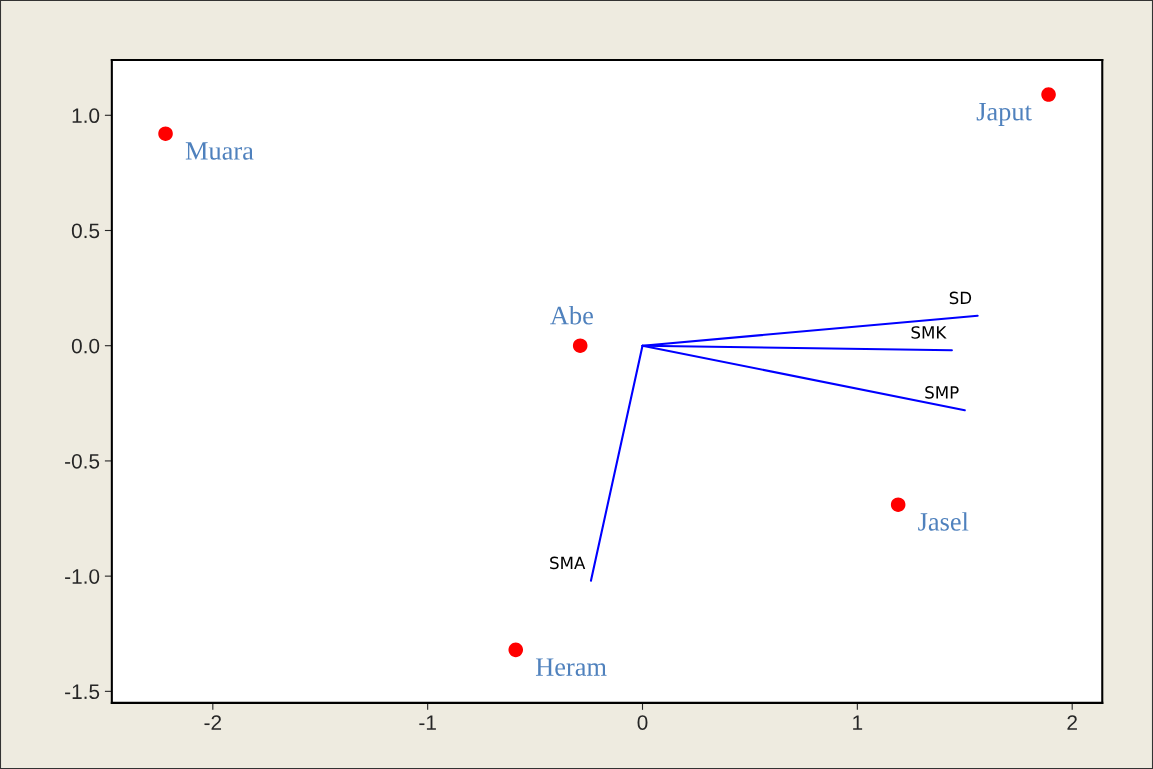 Image resolution: width=1153 pixels, height=769 pixels. Describe the element at coordinates (86, 116) in the screenshot. I see `y-tick-label: 1.0` at that location.